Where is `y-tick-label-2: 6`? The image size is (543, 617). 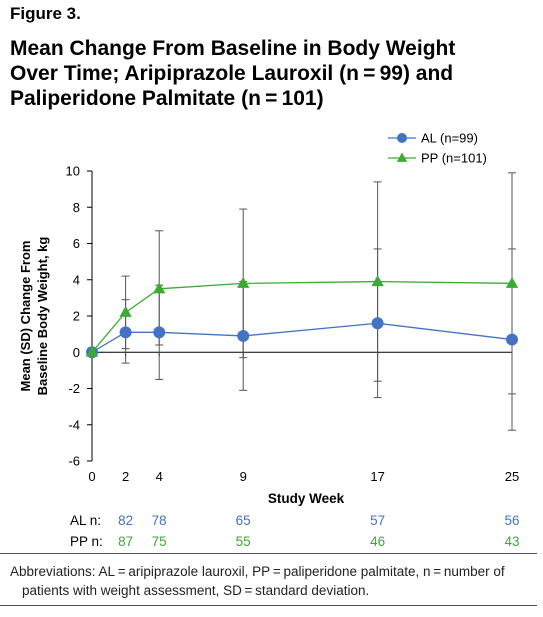 y-tick-label-2: 6 is located at coordinates (76, 243).